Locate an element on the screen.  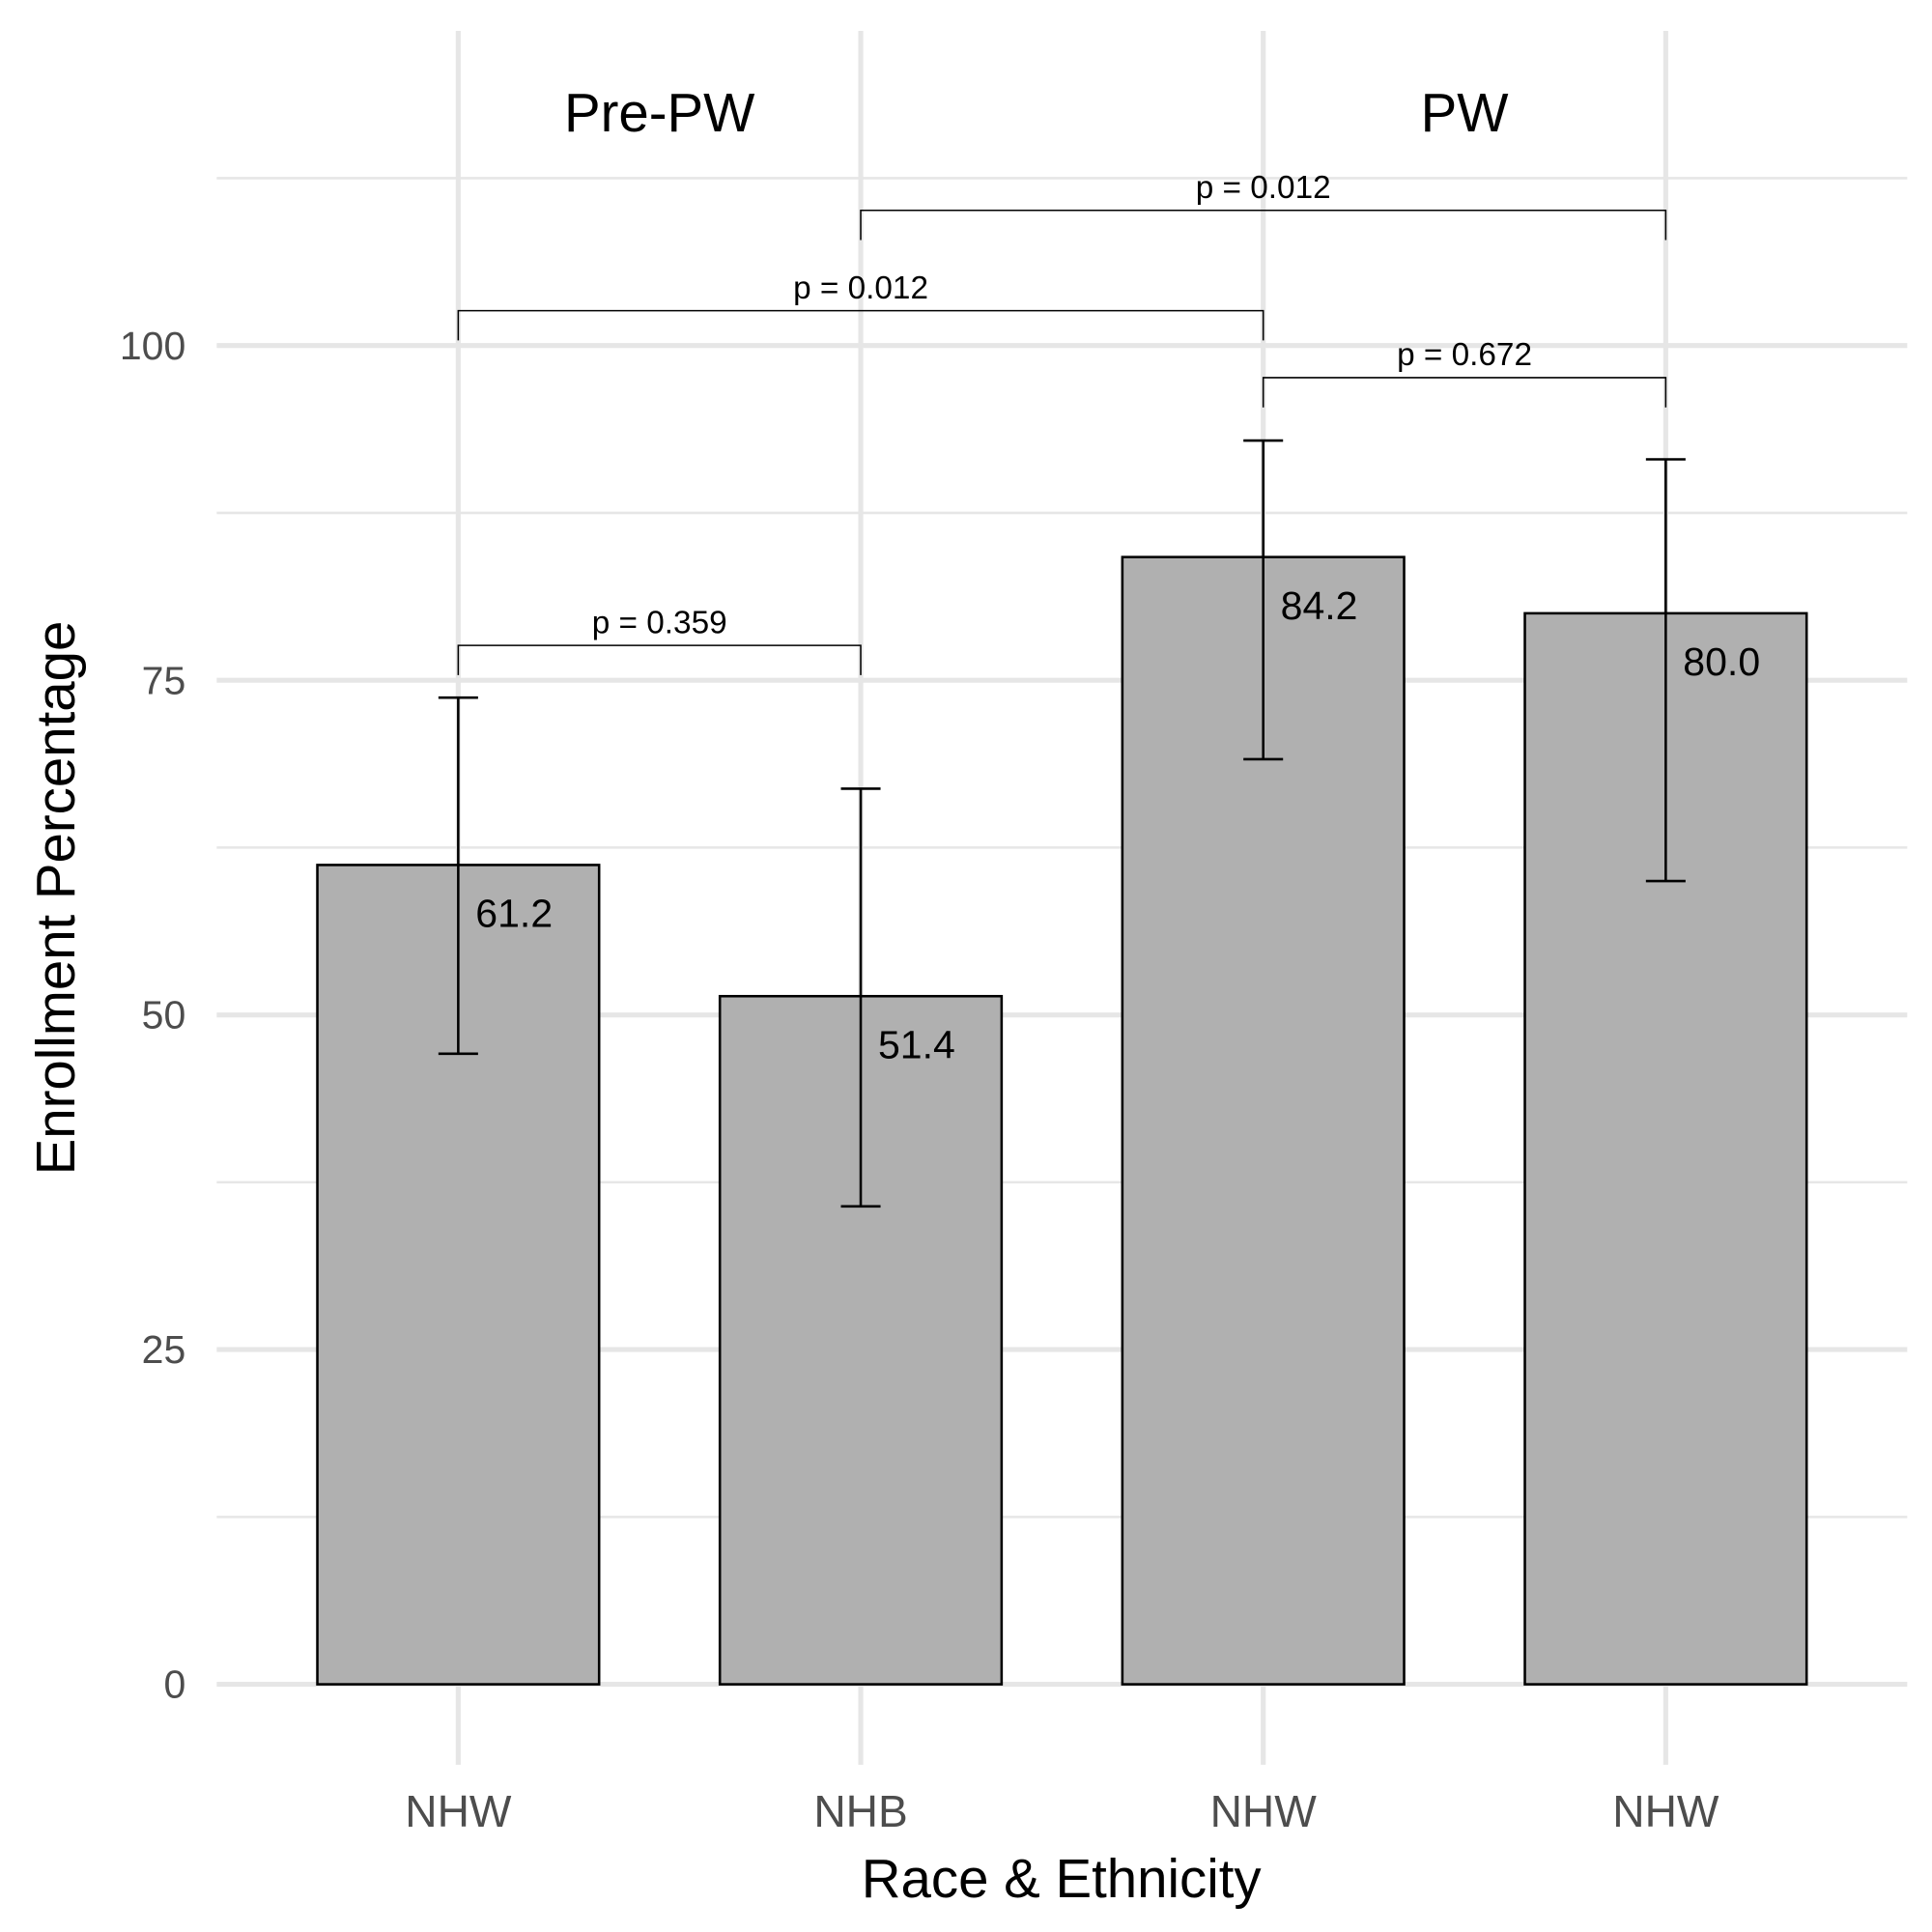
value-label: 61.2 is located at coordinates (514, 914).